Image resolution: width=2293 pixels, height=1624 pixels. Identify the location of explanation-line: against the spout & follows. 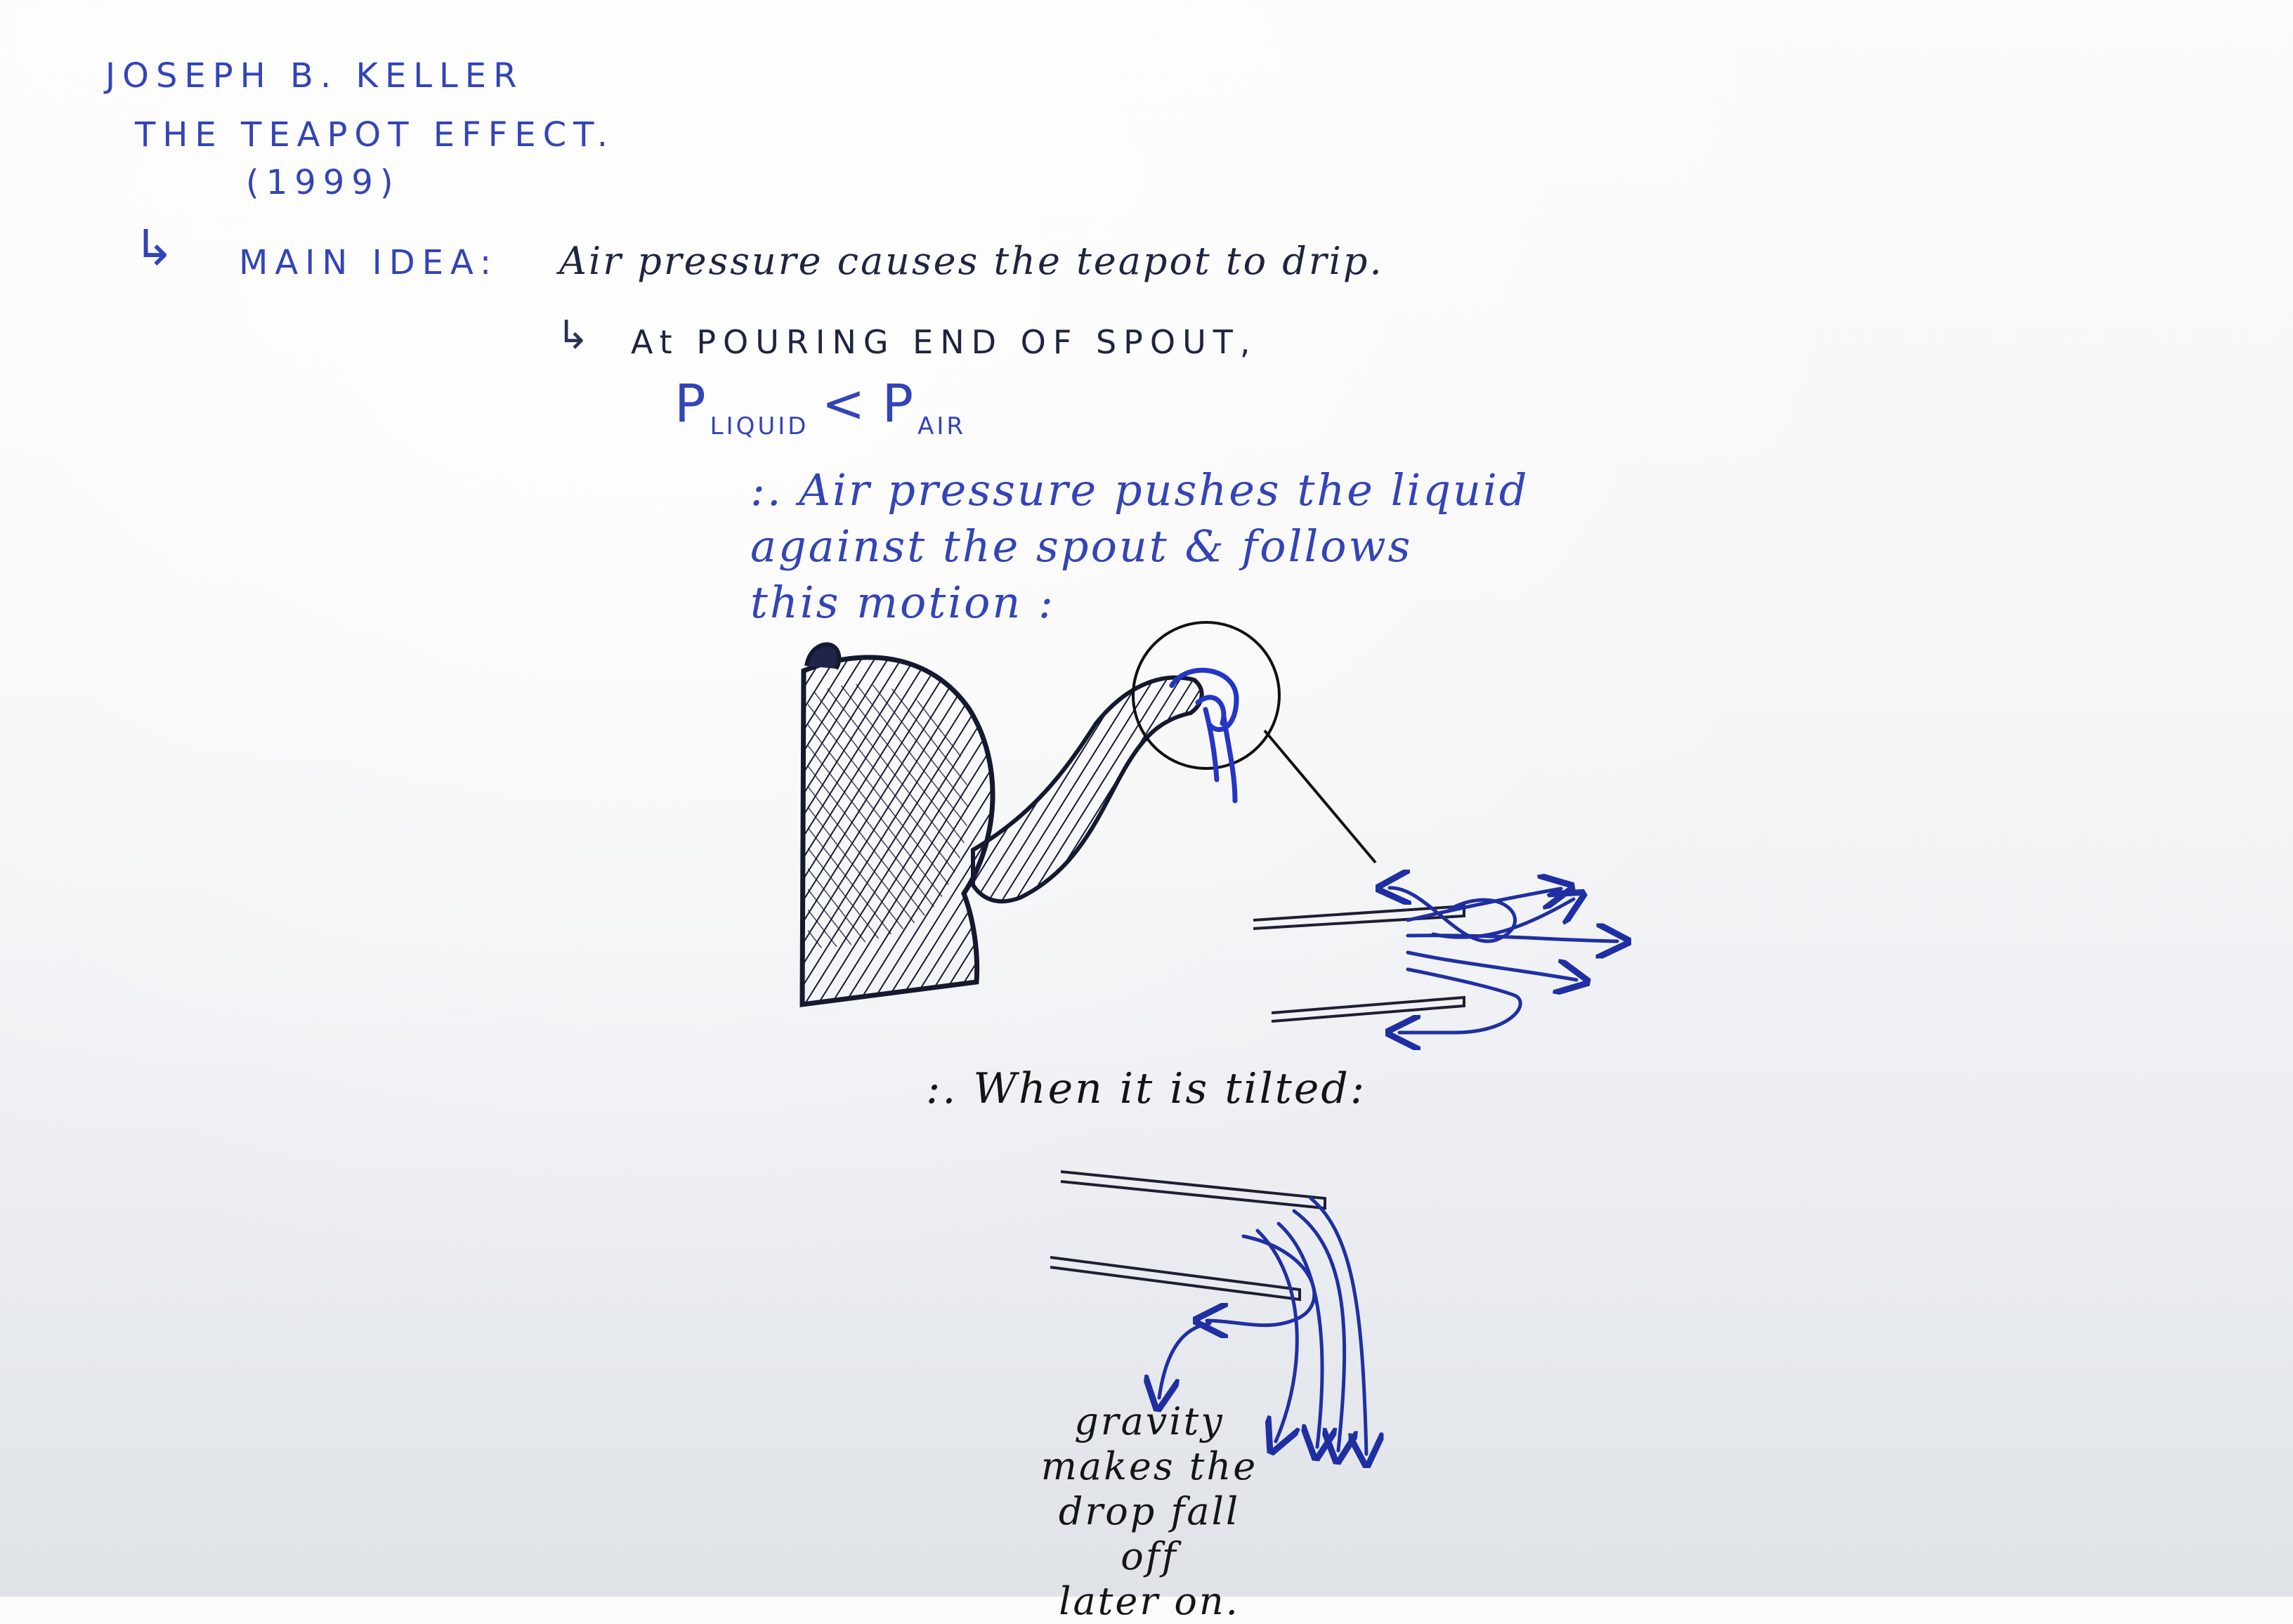
(1081, 546).